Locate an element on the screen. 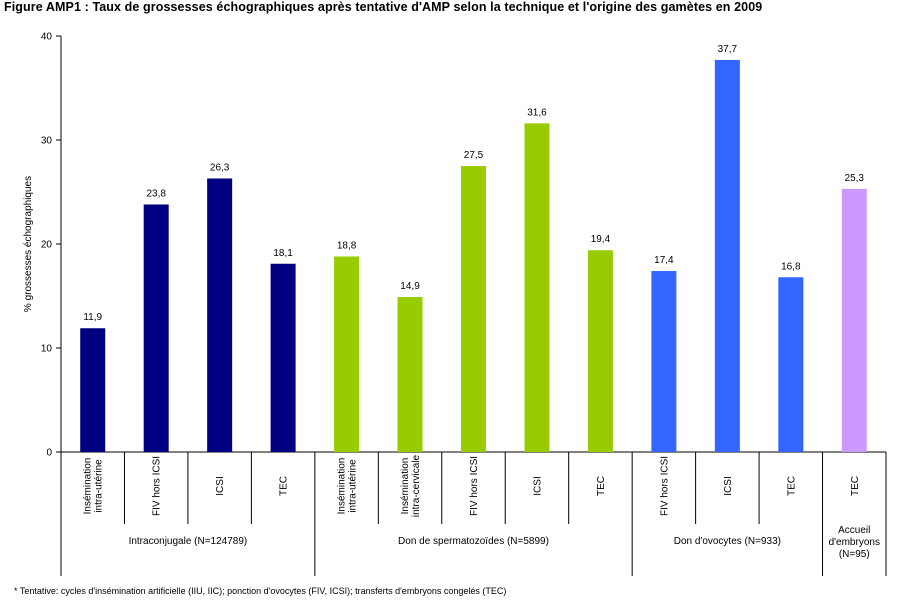 This screenshot has height=602, width=900. group-label-line: Don d'ovocytes (N=933) is located at coordinates (727, 541).